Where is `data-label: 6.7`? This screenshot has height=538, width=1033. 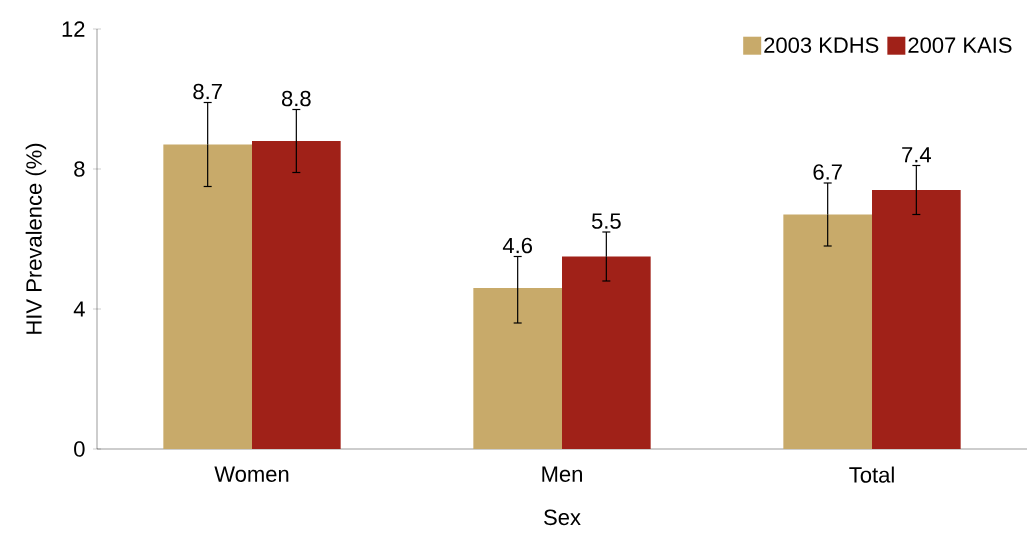
data-label: 6.7 is located at coordinates (827, 172).